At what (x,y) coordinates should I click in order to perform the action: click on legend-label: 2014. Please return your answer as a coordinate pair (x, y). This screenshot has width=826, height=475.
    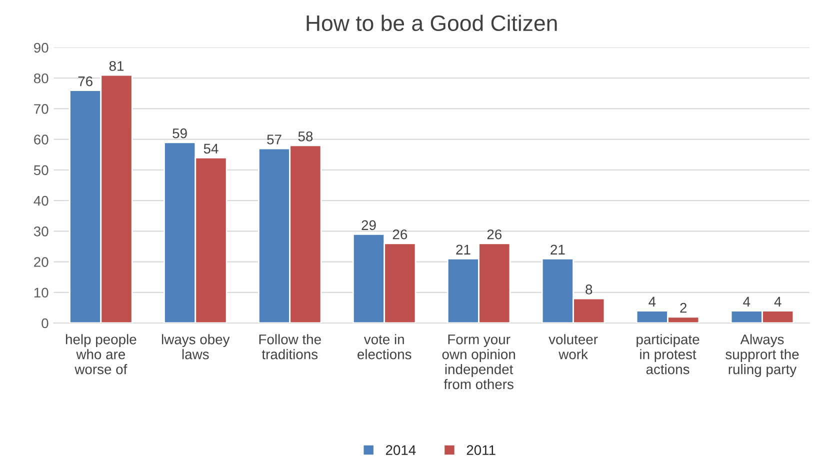
    Looking at the image, I should click on (401, 450).